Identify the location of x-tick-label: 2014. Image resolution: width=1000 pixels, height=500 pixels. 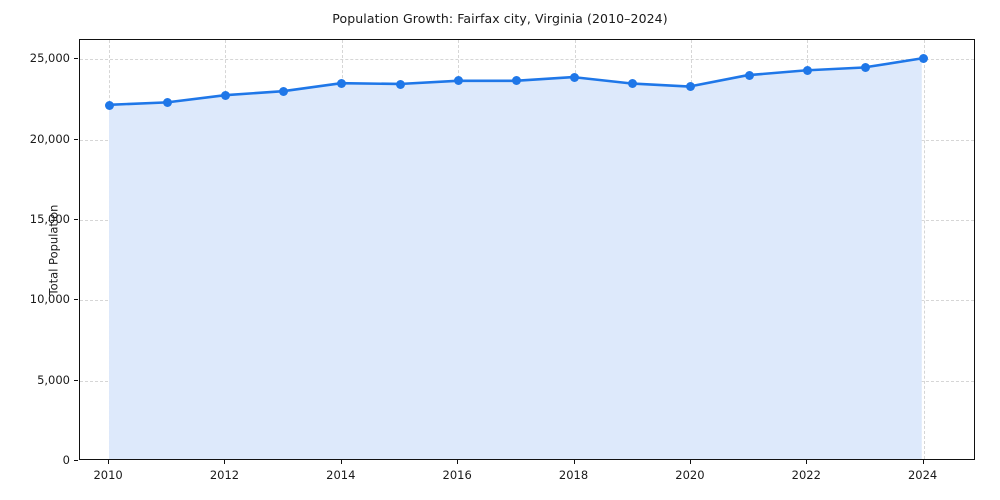
(341, 475).